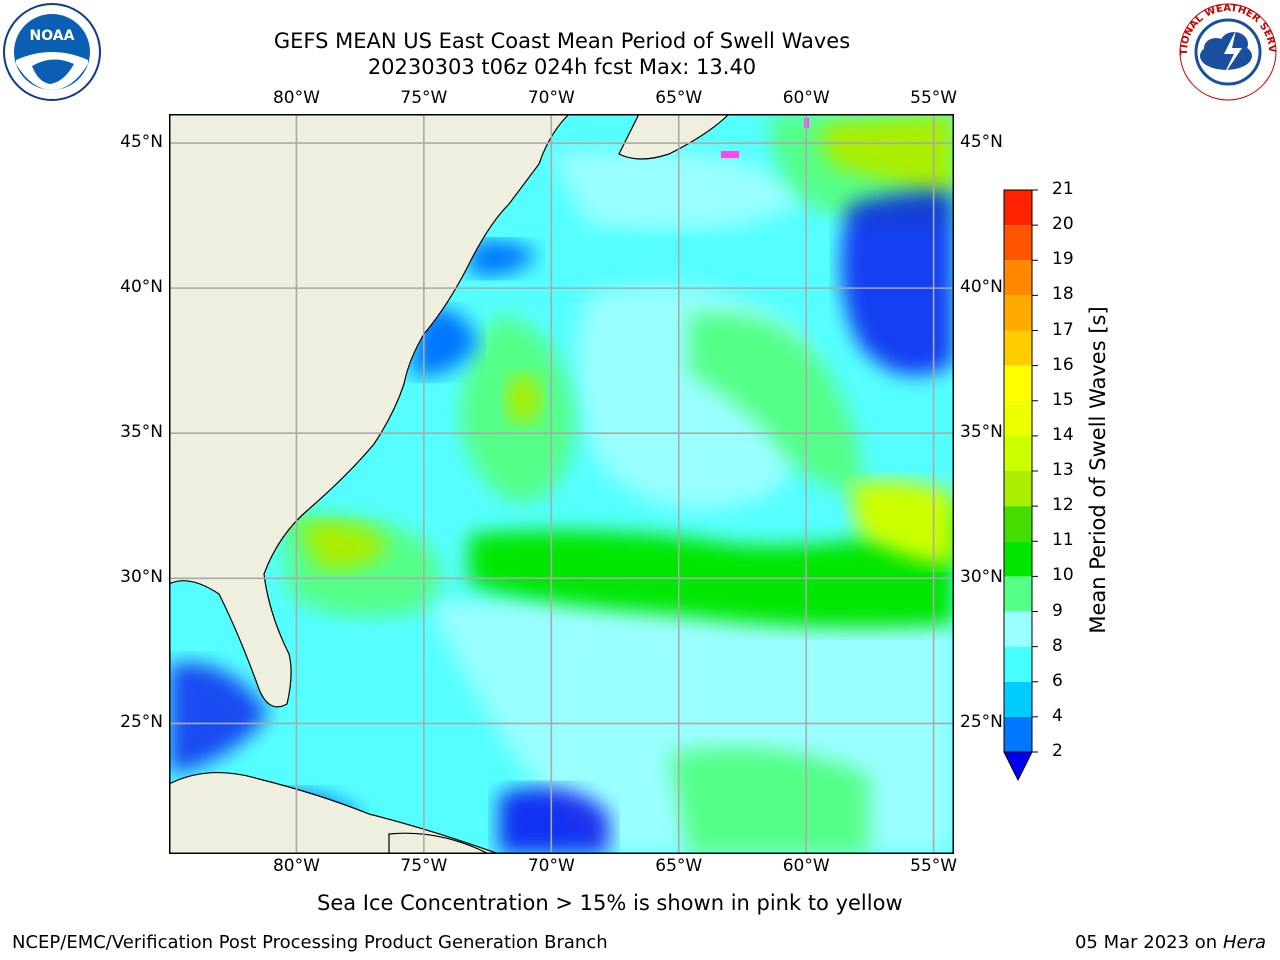 The image size is (1280, 960). What do you see at coordinates (1244, 942) in the screenshot?
I see `machine-name: Hera` at bounding box center [1244, 942].